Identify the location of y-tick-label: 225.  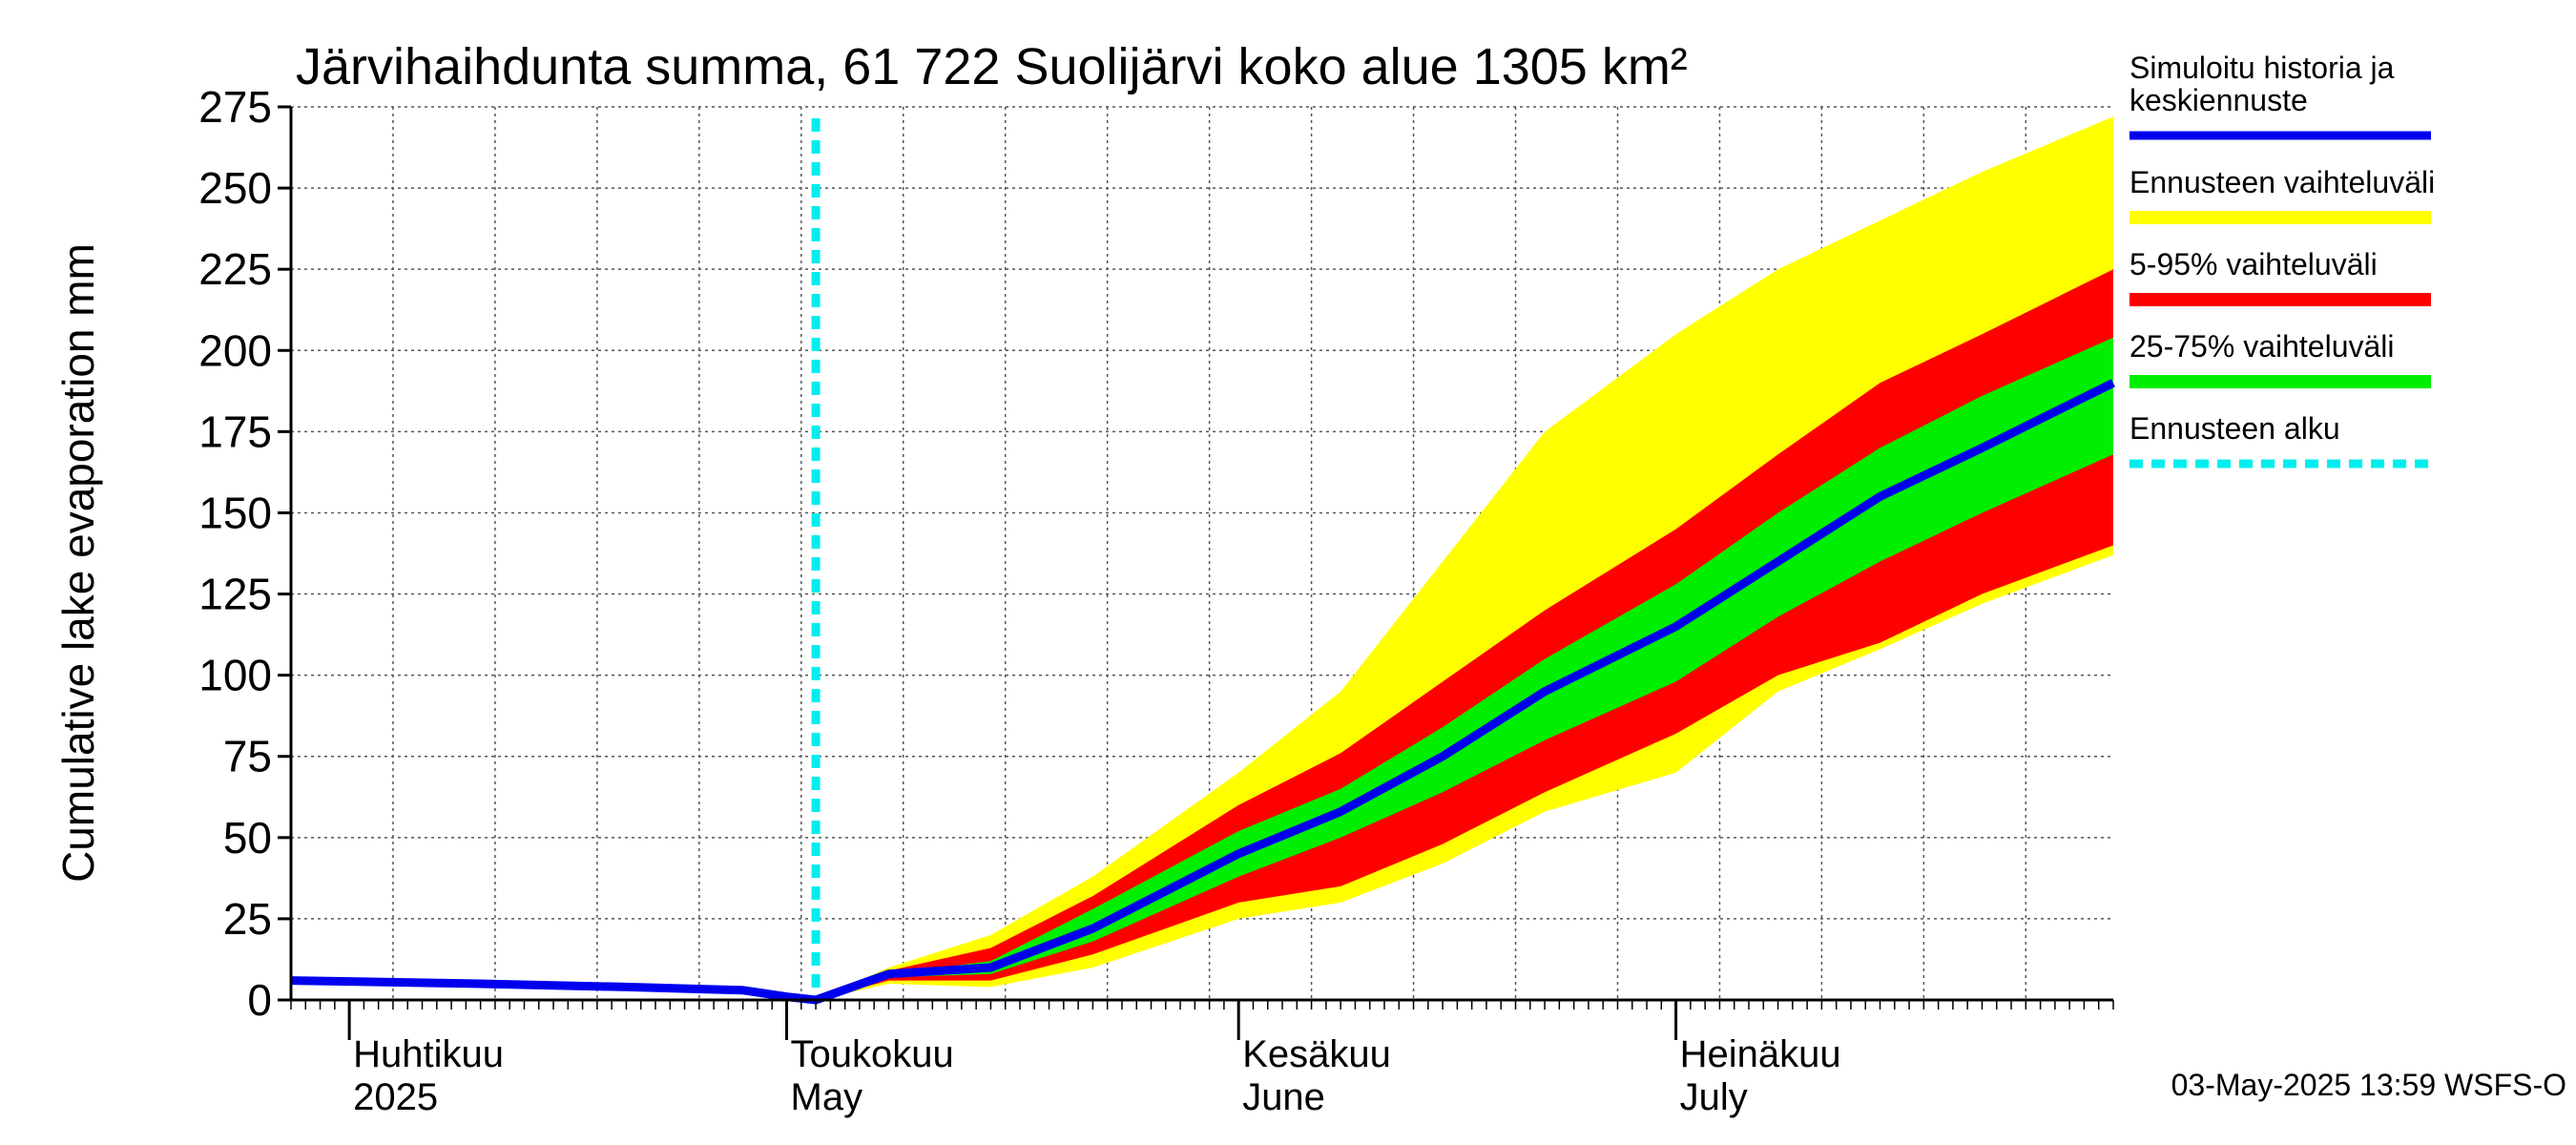
(235, 269).